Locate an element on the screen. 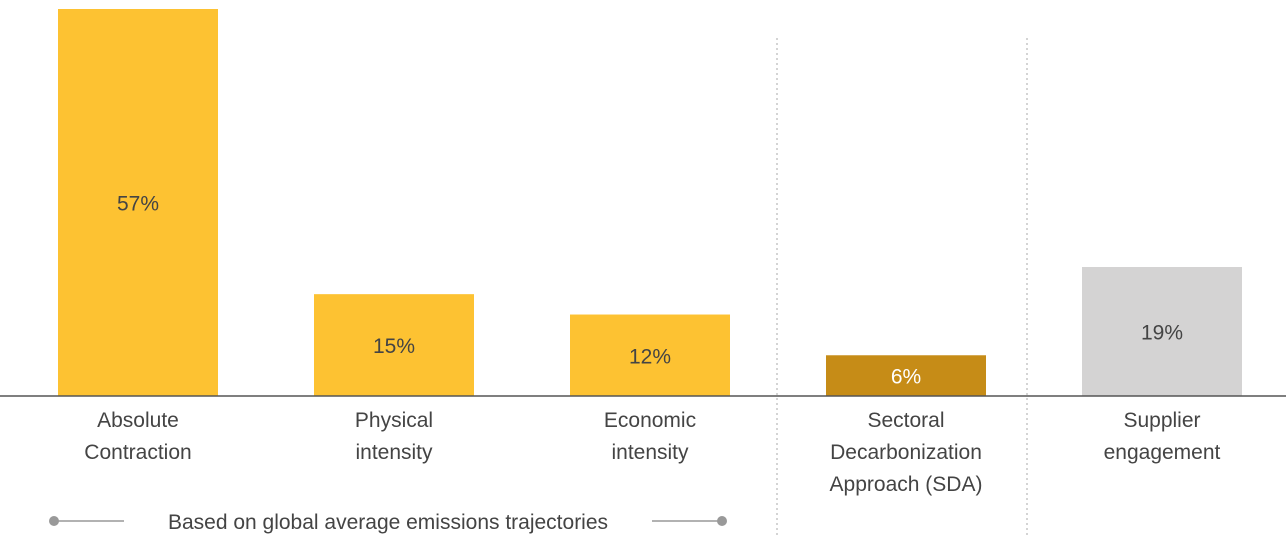 This screenshot has width=1286, height=536. category-label-2-line-0: Economic is located at coordinates (650, 420).